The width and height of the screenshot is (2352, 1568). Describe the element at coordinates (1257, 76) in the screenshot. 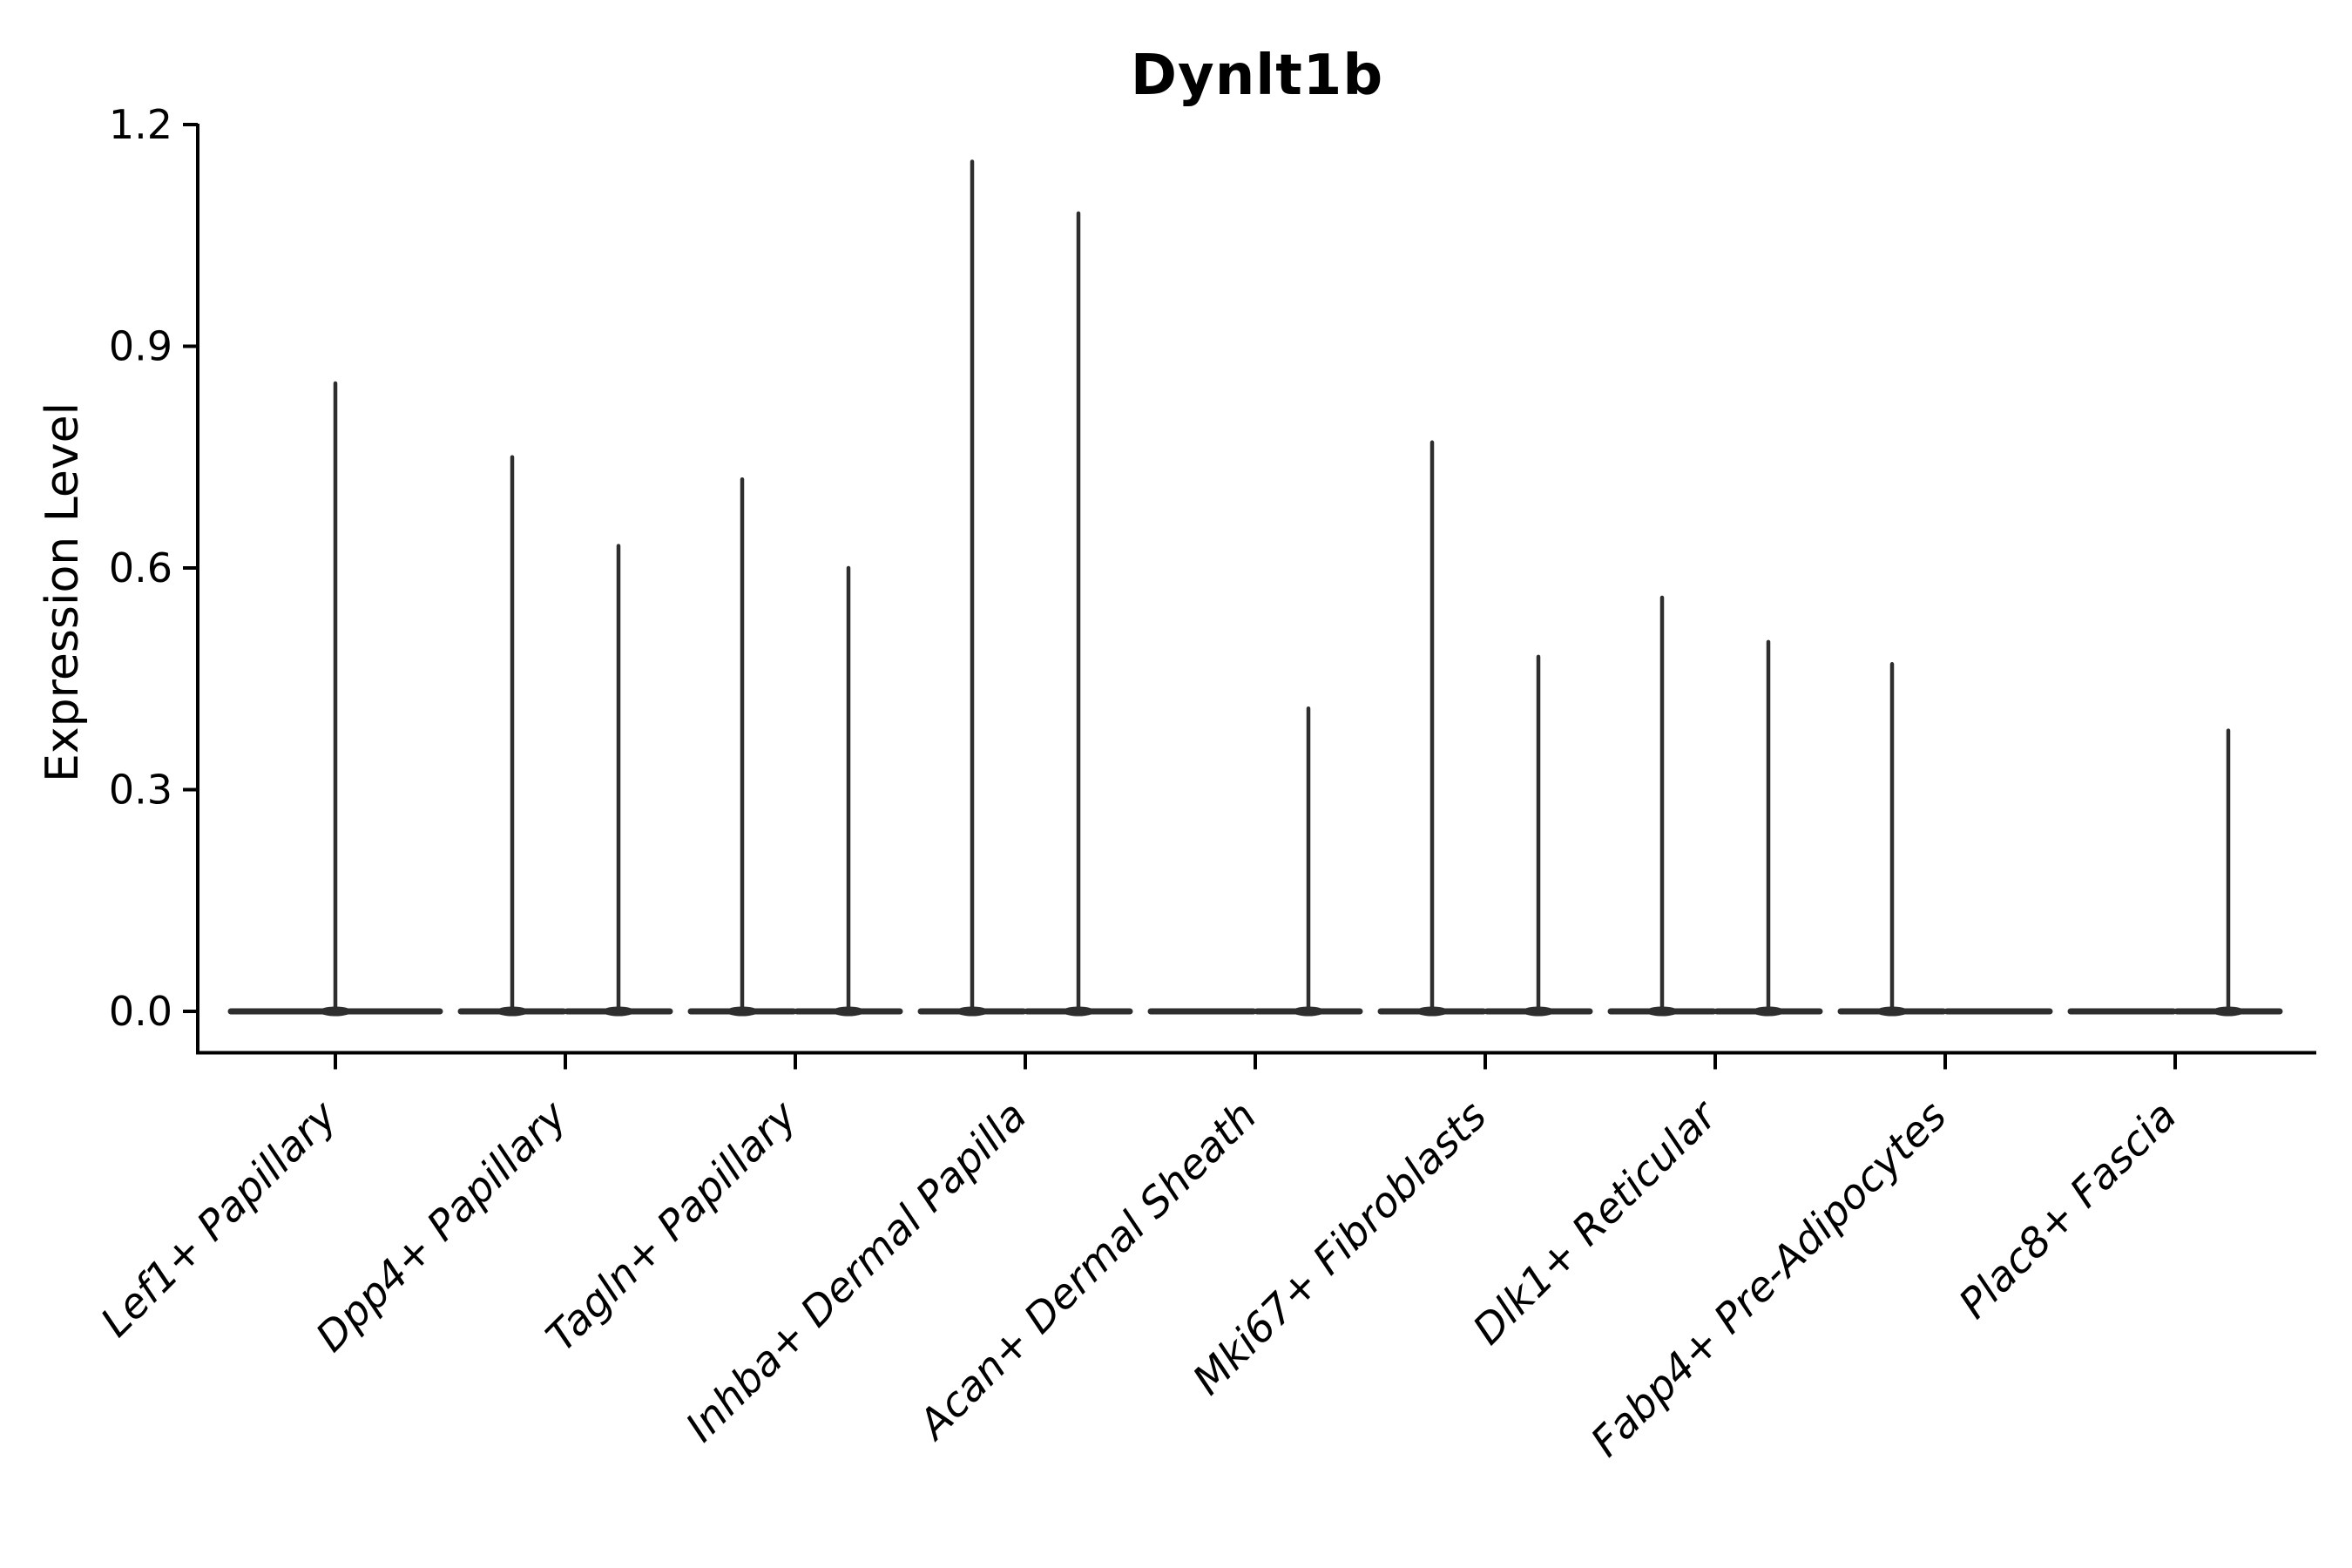

I see `chart-title: Dynlt1b` at that location.